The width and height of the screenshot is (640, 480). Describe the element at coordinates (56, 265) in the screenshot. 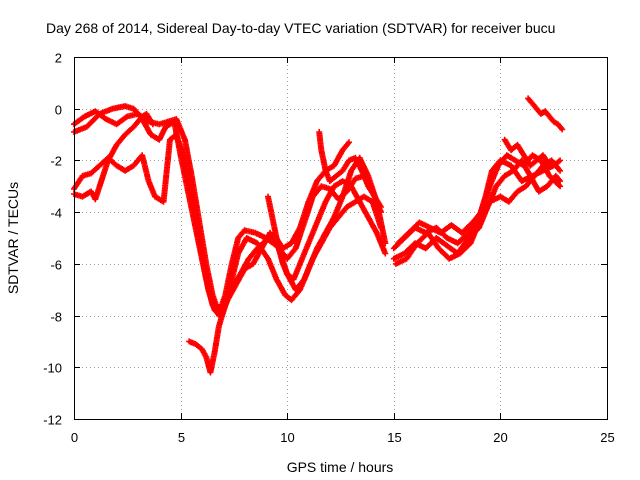

I see `y-tick-label: -6` at that location.